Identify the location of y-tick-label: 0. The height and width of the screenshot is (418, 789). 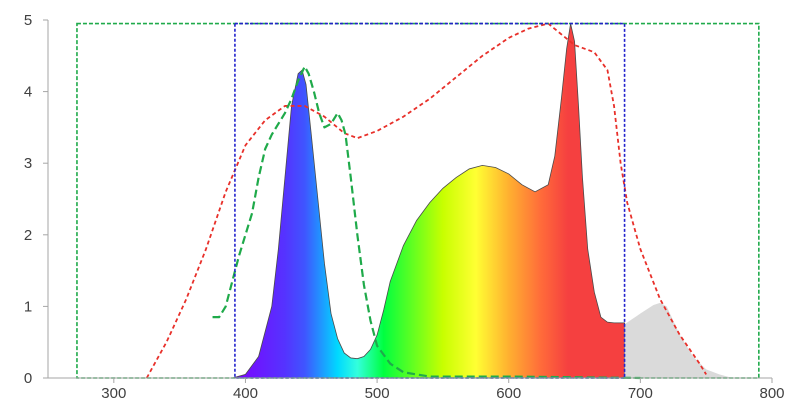
(28, 378).